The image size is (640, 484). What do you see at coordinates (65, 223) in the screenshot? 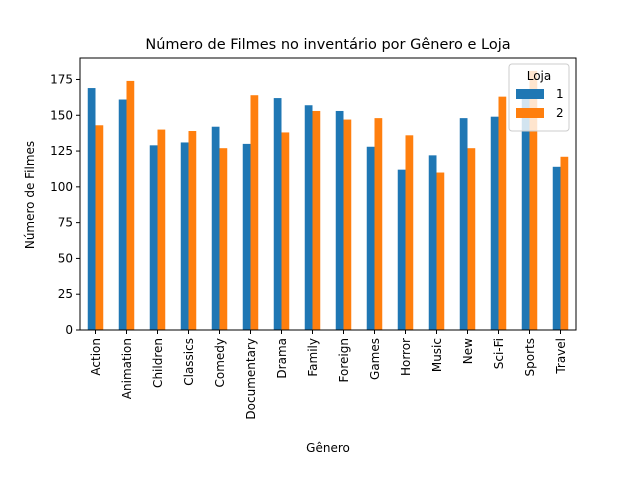
I see `y-tick-label: 75` at bounding box center [65, 223].